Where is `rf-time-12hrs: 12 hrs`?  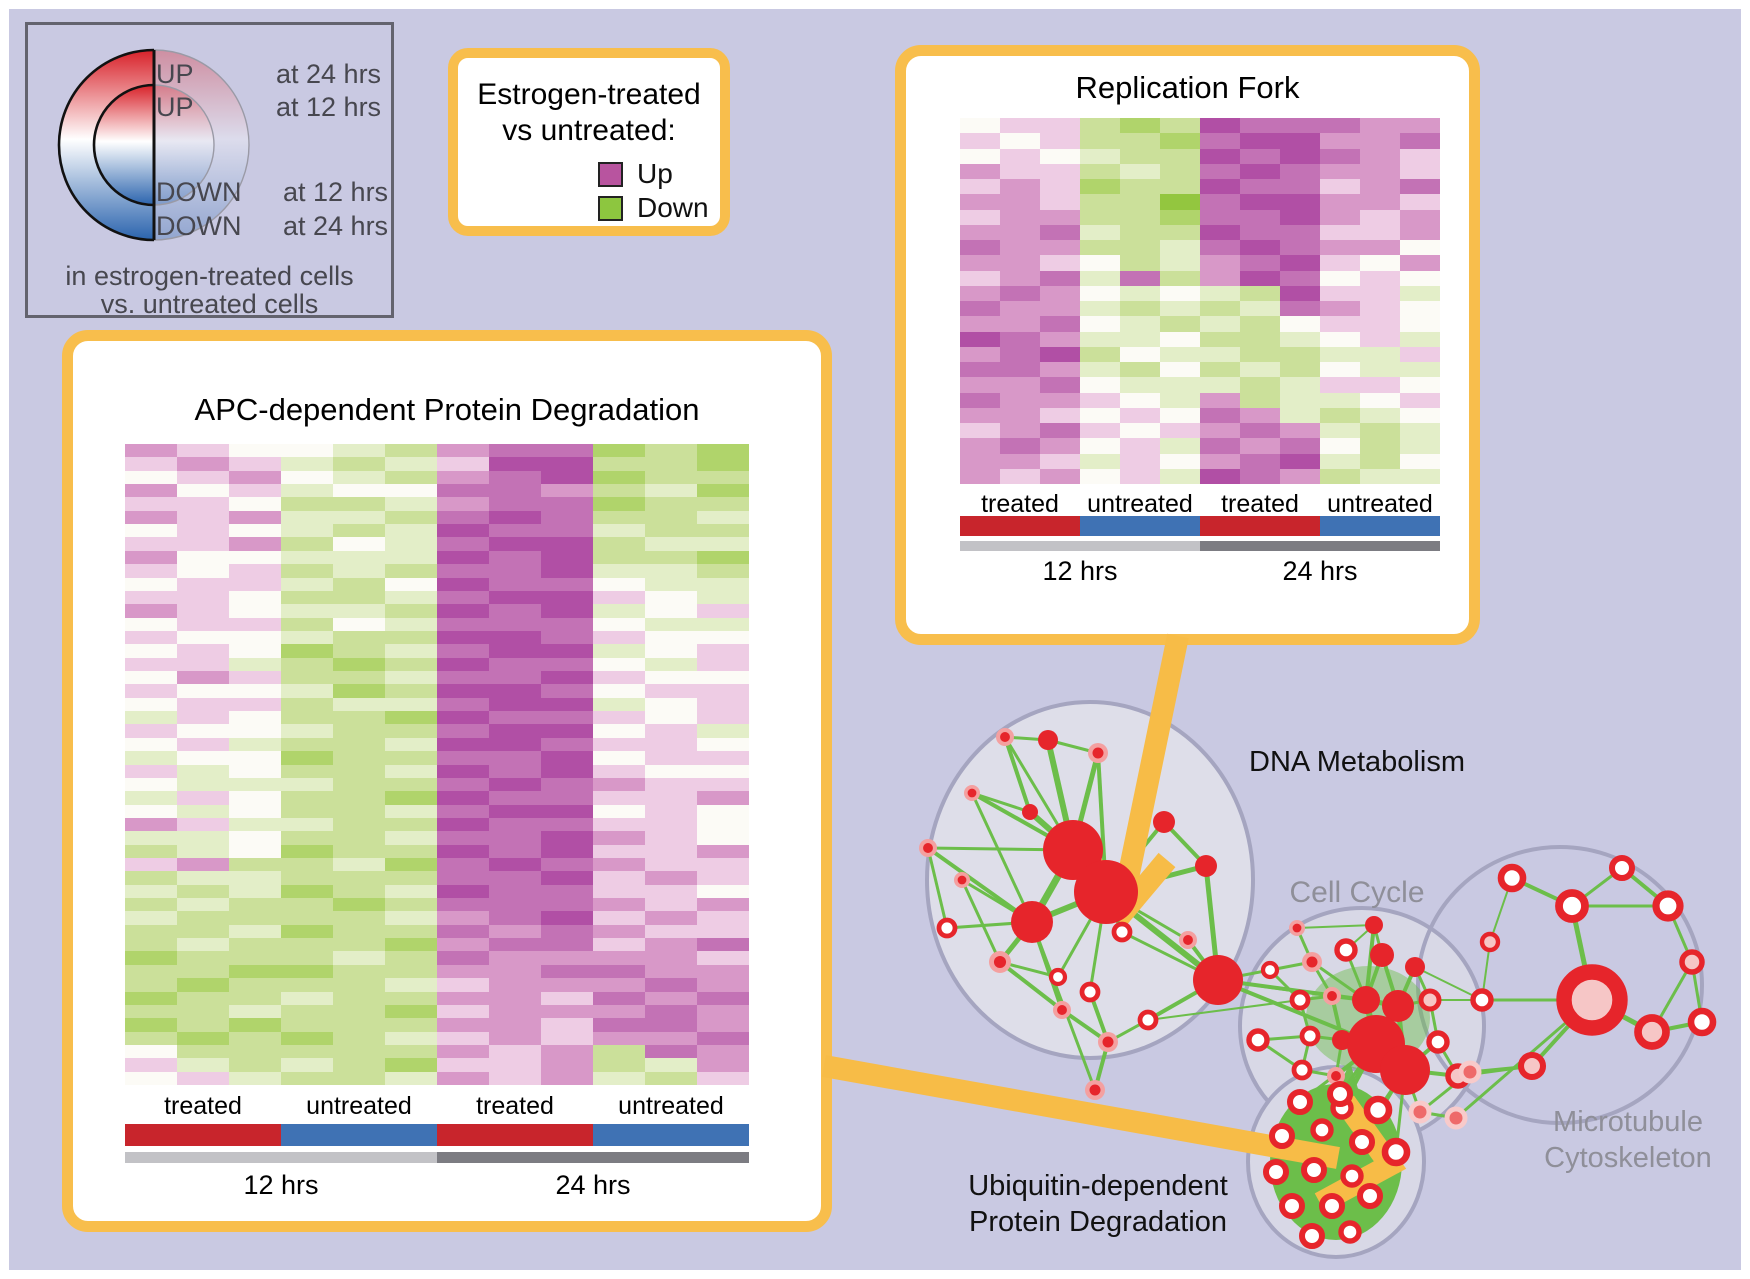
rf-time-12hrs: 12 hrs is located at coordinates (1080, 571).